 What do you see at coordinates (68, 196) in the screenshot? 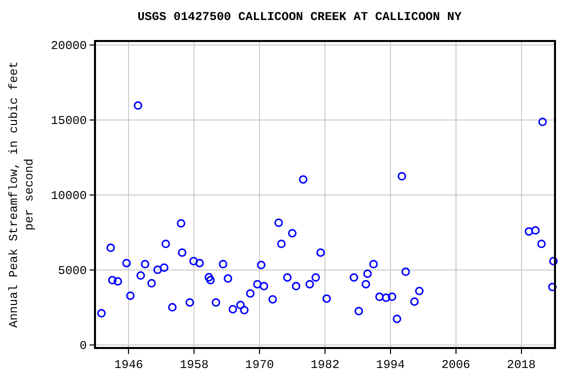
I see `y-tick-label: 10000` at bounding box center [68, 196].